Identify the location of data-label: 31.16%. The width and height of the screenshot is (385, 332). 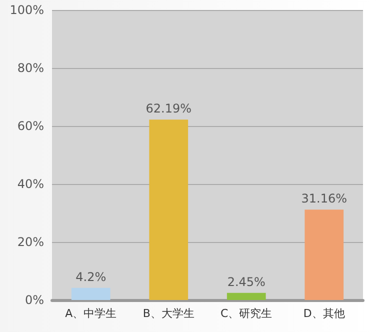
(324, 199).